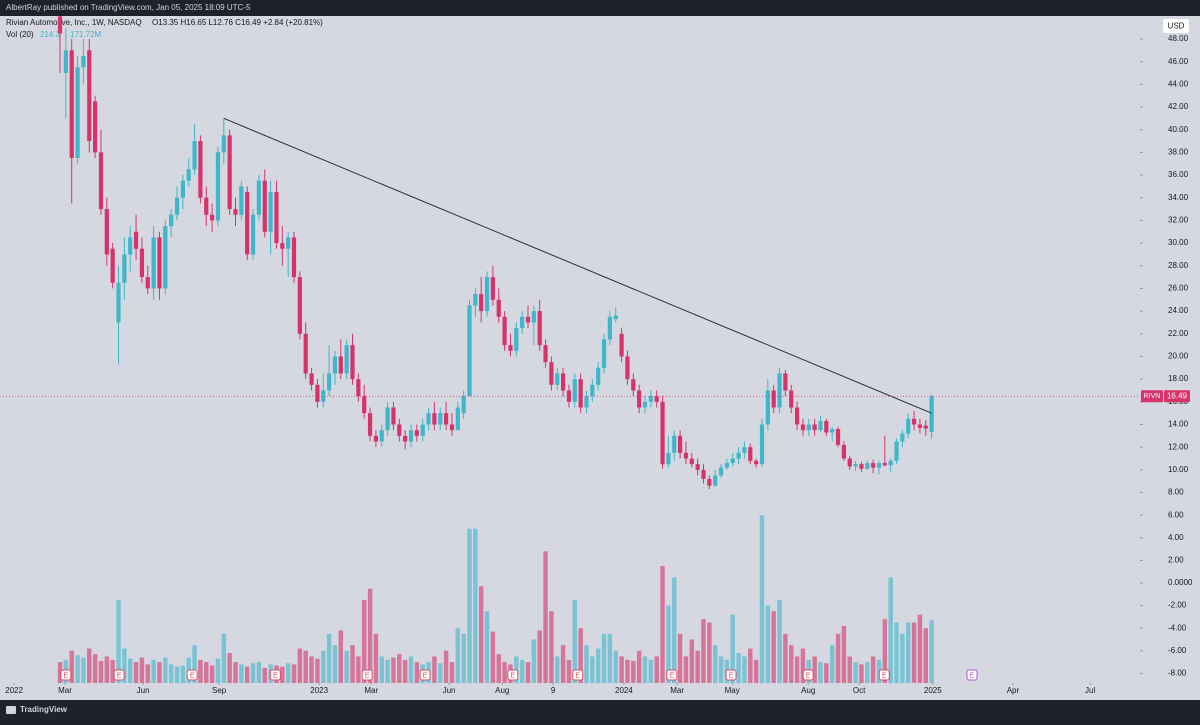 The height and width of the screenshot is (725, 1200). I want to click on y-tick-label: 34.00, so click(1178, 197).